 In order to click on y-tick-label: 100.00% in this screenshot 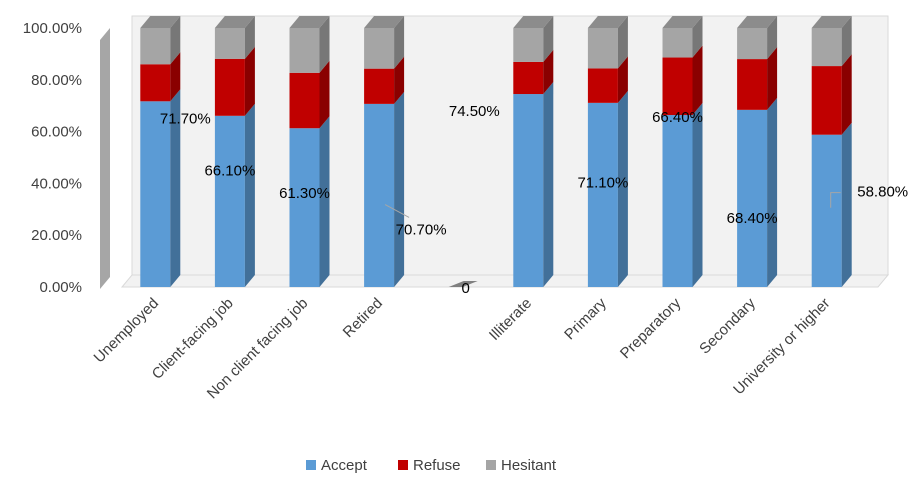, I will do `click(52, 28)`.